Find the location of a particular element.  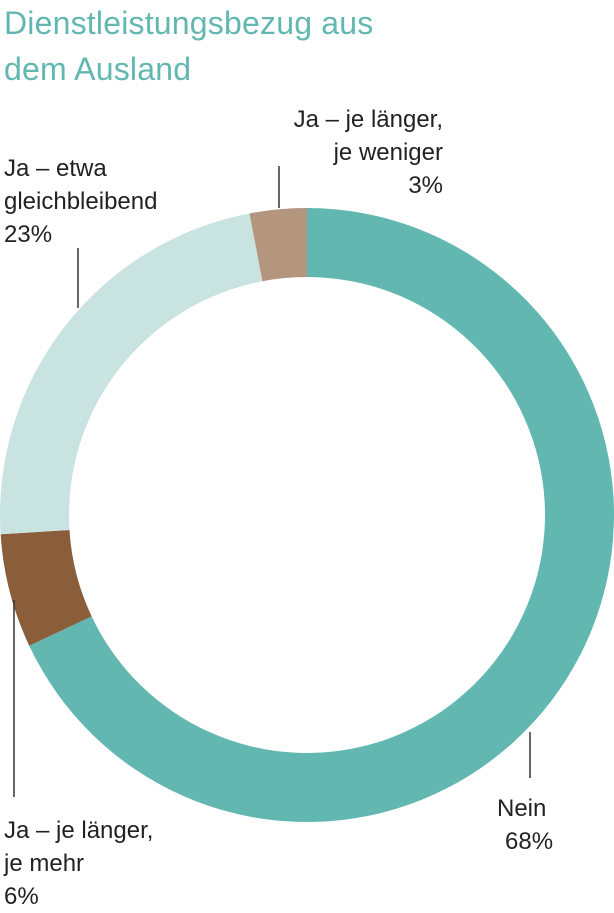

label-weniger: Ja – je länger, je weniger 3% is located at coordinates (346, 152).